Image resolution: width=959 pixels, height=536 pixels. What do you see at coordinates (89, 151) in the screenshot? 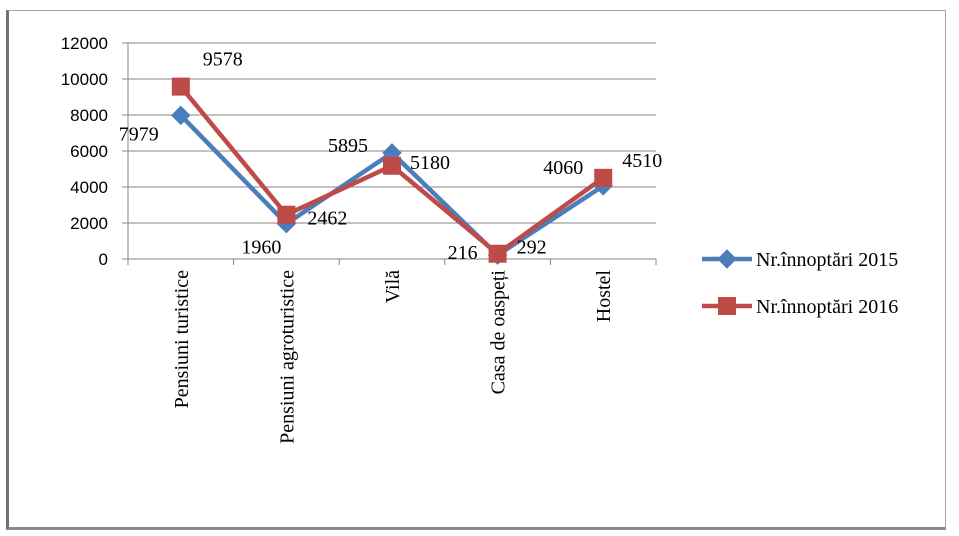
I see `y-tick-label: 6000` at bounding box center [89, 151].